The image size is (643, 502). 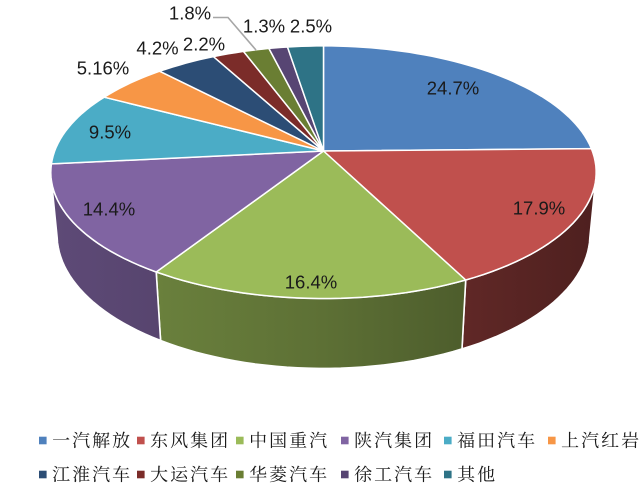 I want to click on svg-text: 5.16%, so click(x=103, y=68).